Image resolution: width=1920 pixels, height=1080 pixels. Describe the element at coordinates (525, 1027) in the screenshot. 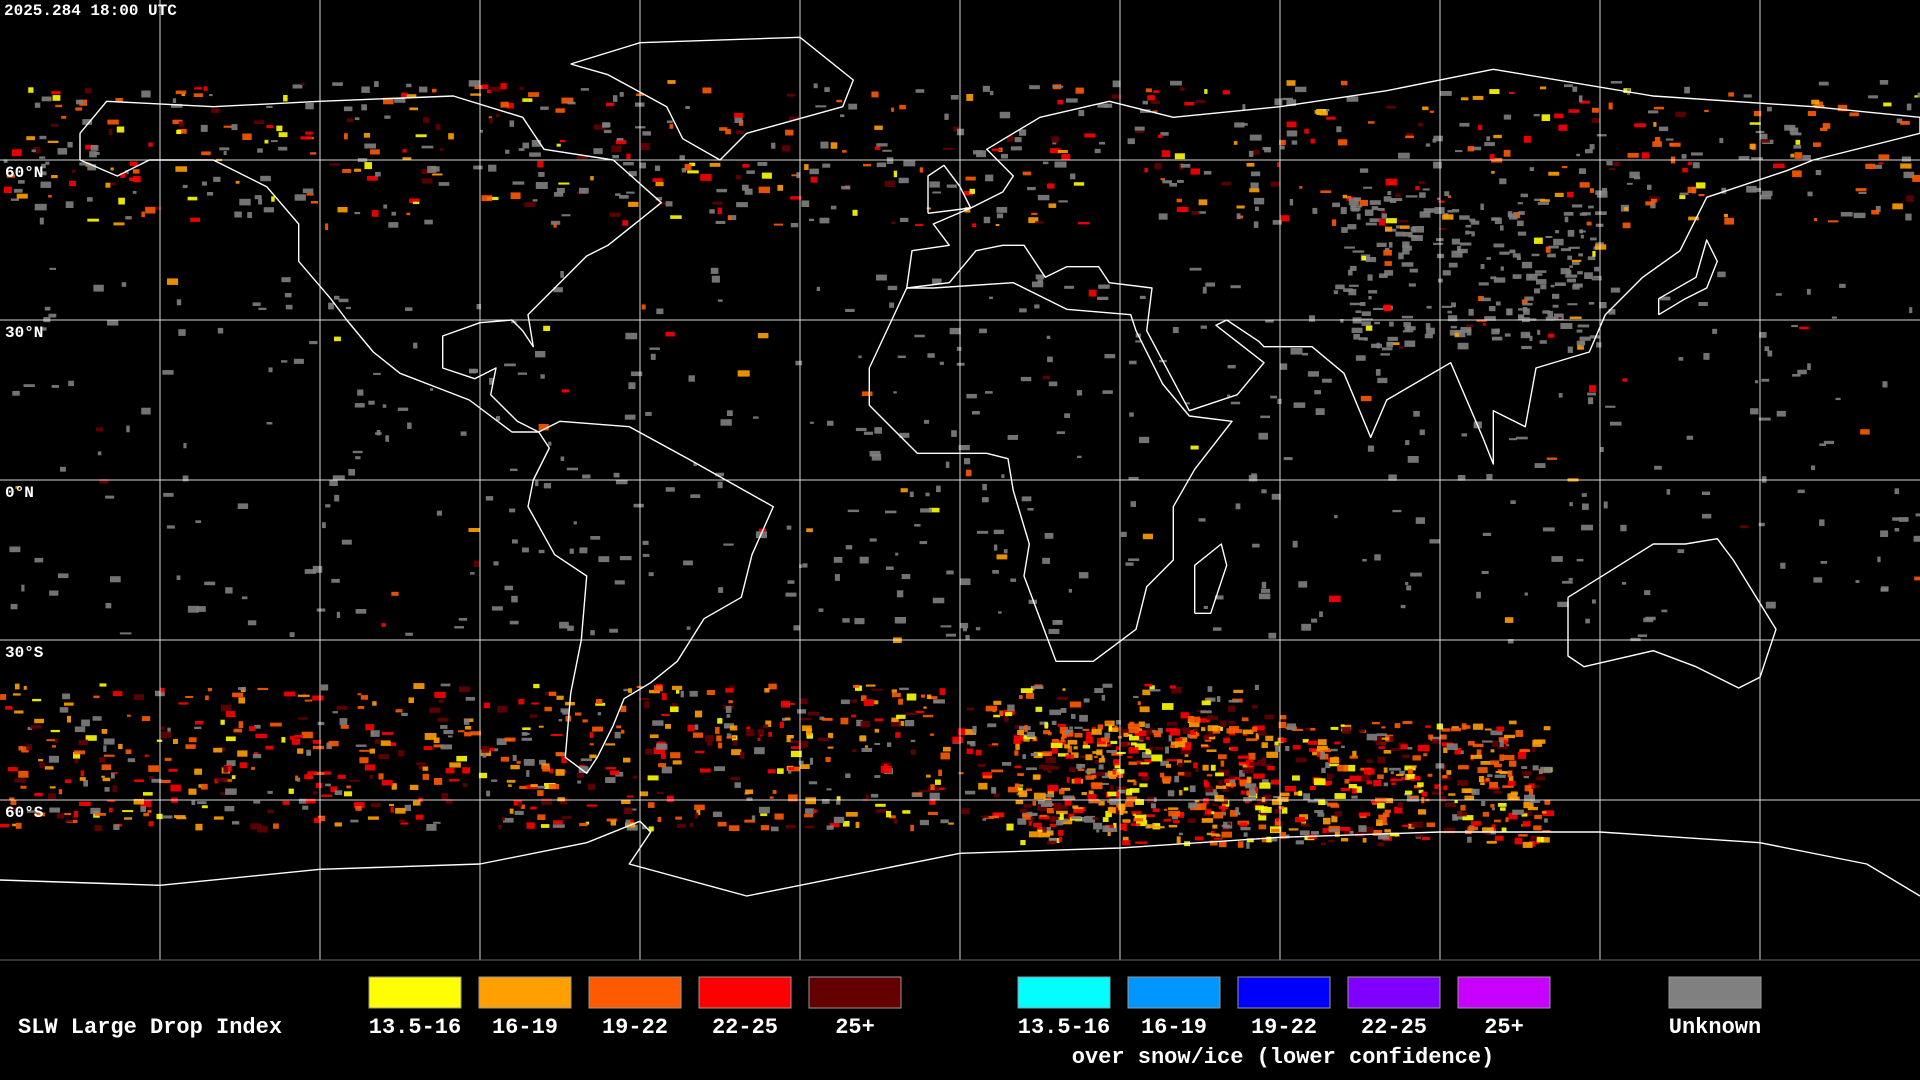

I see `legend-label: 16-19` at that location.